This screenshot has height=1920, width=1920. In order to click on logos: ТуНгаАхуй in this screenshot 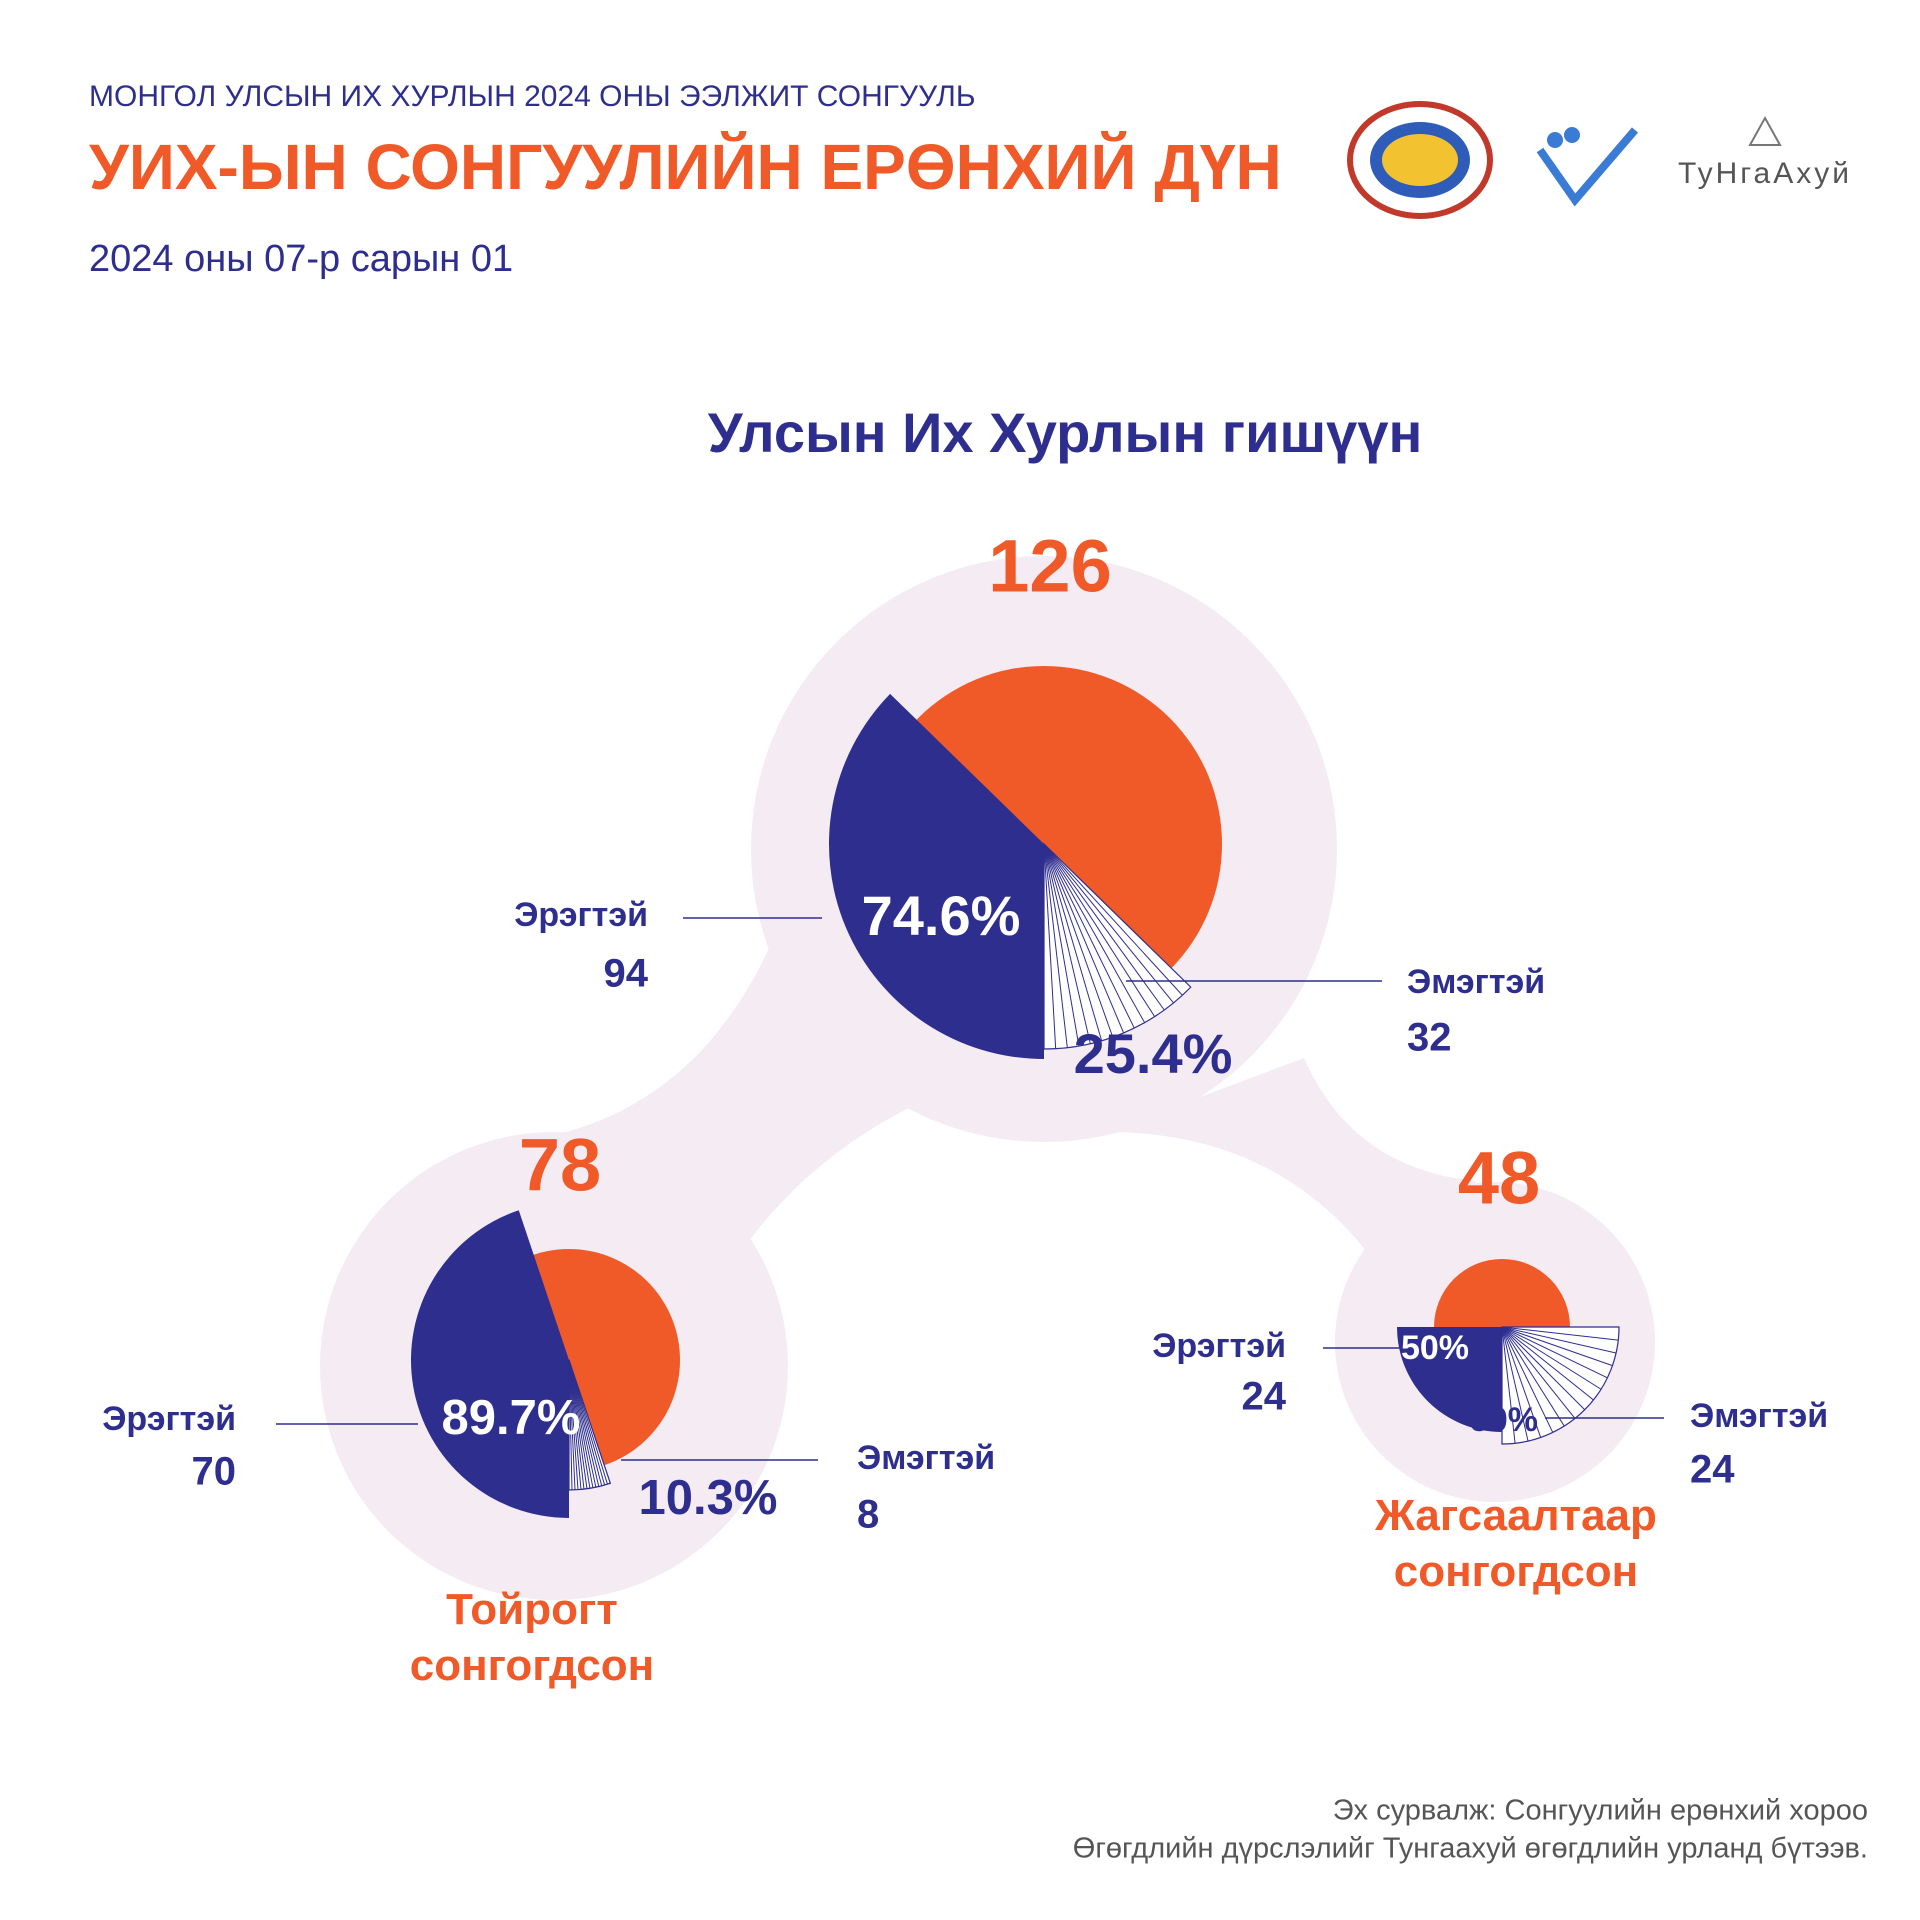, I will do `click(1599, 160)`.